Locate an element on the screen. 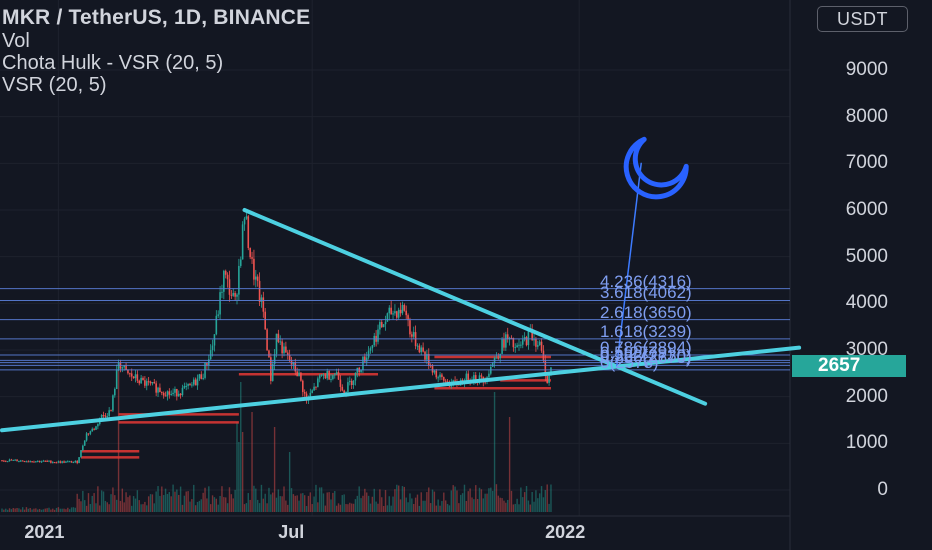 The image size is (932, 550). time-tick-label: 2021 is located at coordinates (44, 532).